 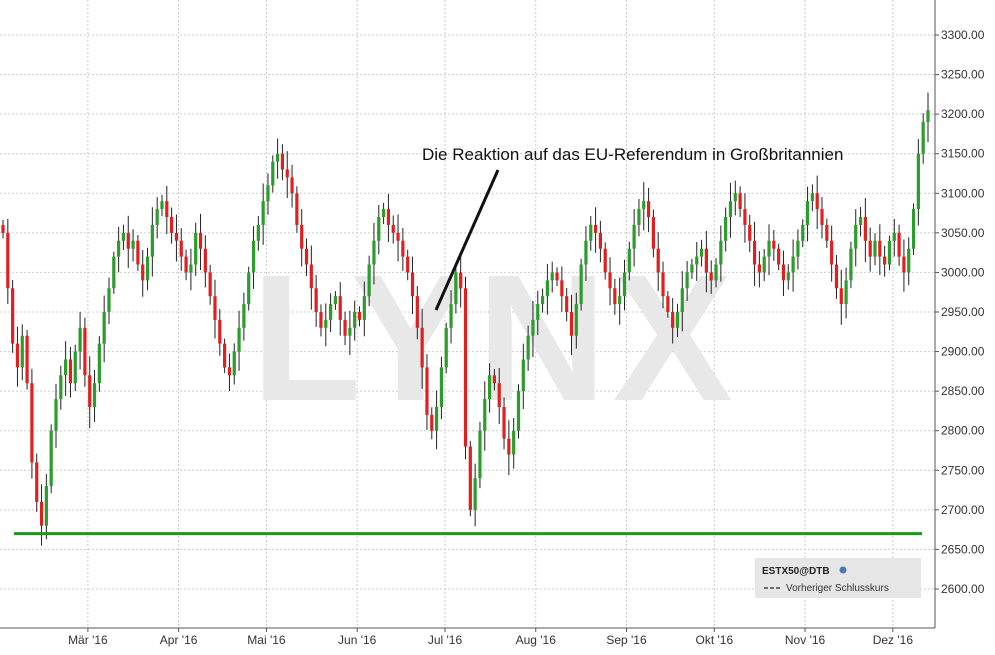 I want to click on y-tick-label: 2650.00, so click(x=963, y=549).